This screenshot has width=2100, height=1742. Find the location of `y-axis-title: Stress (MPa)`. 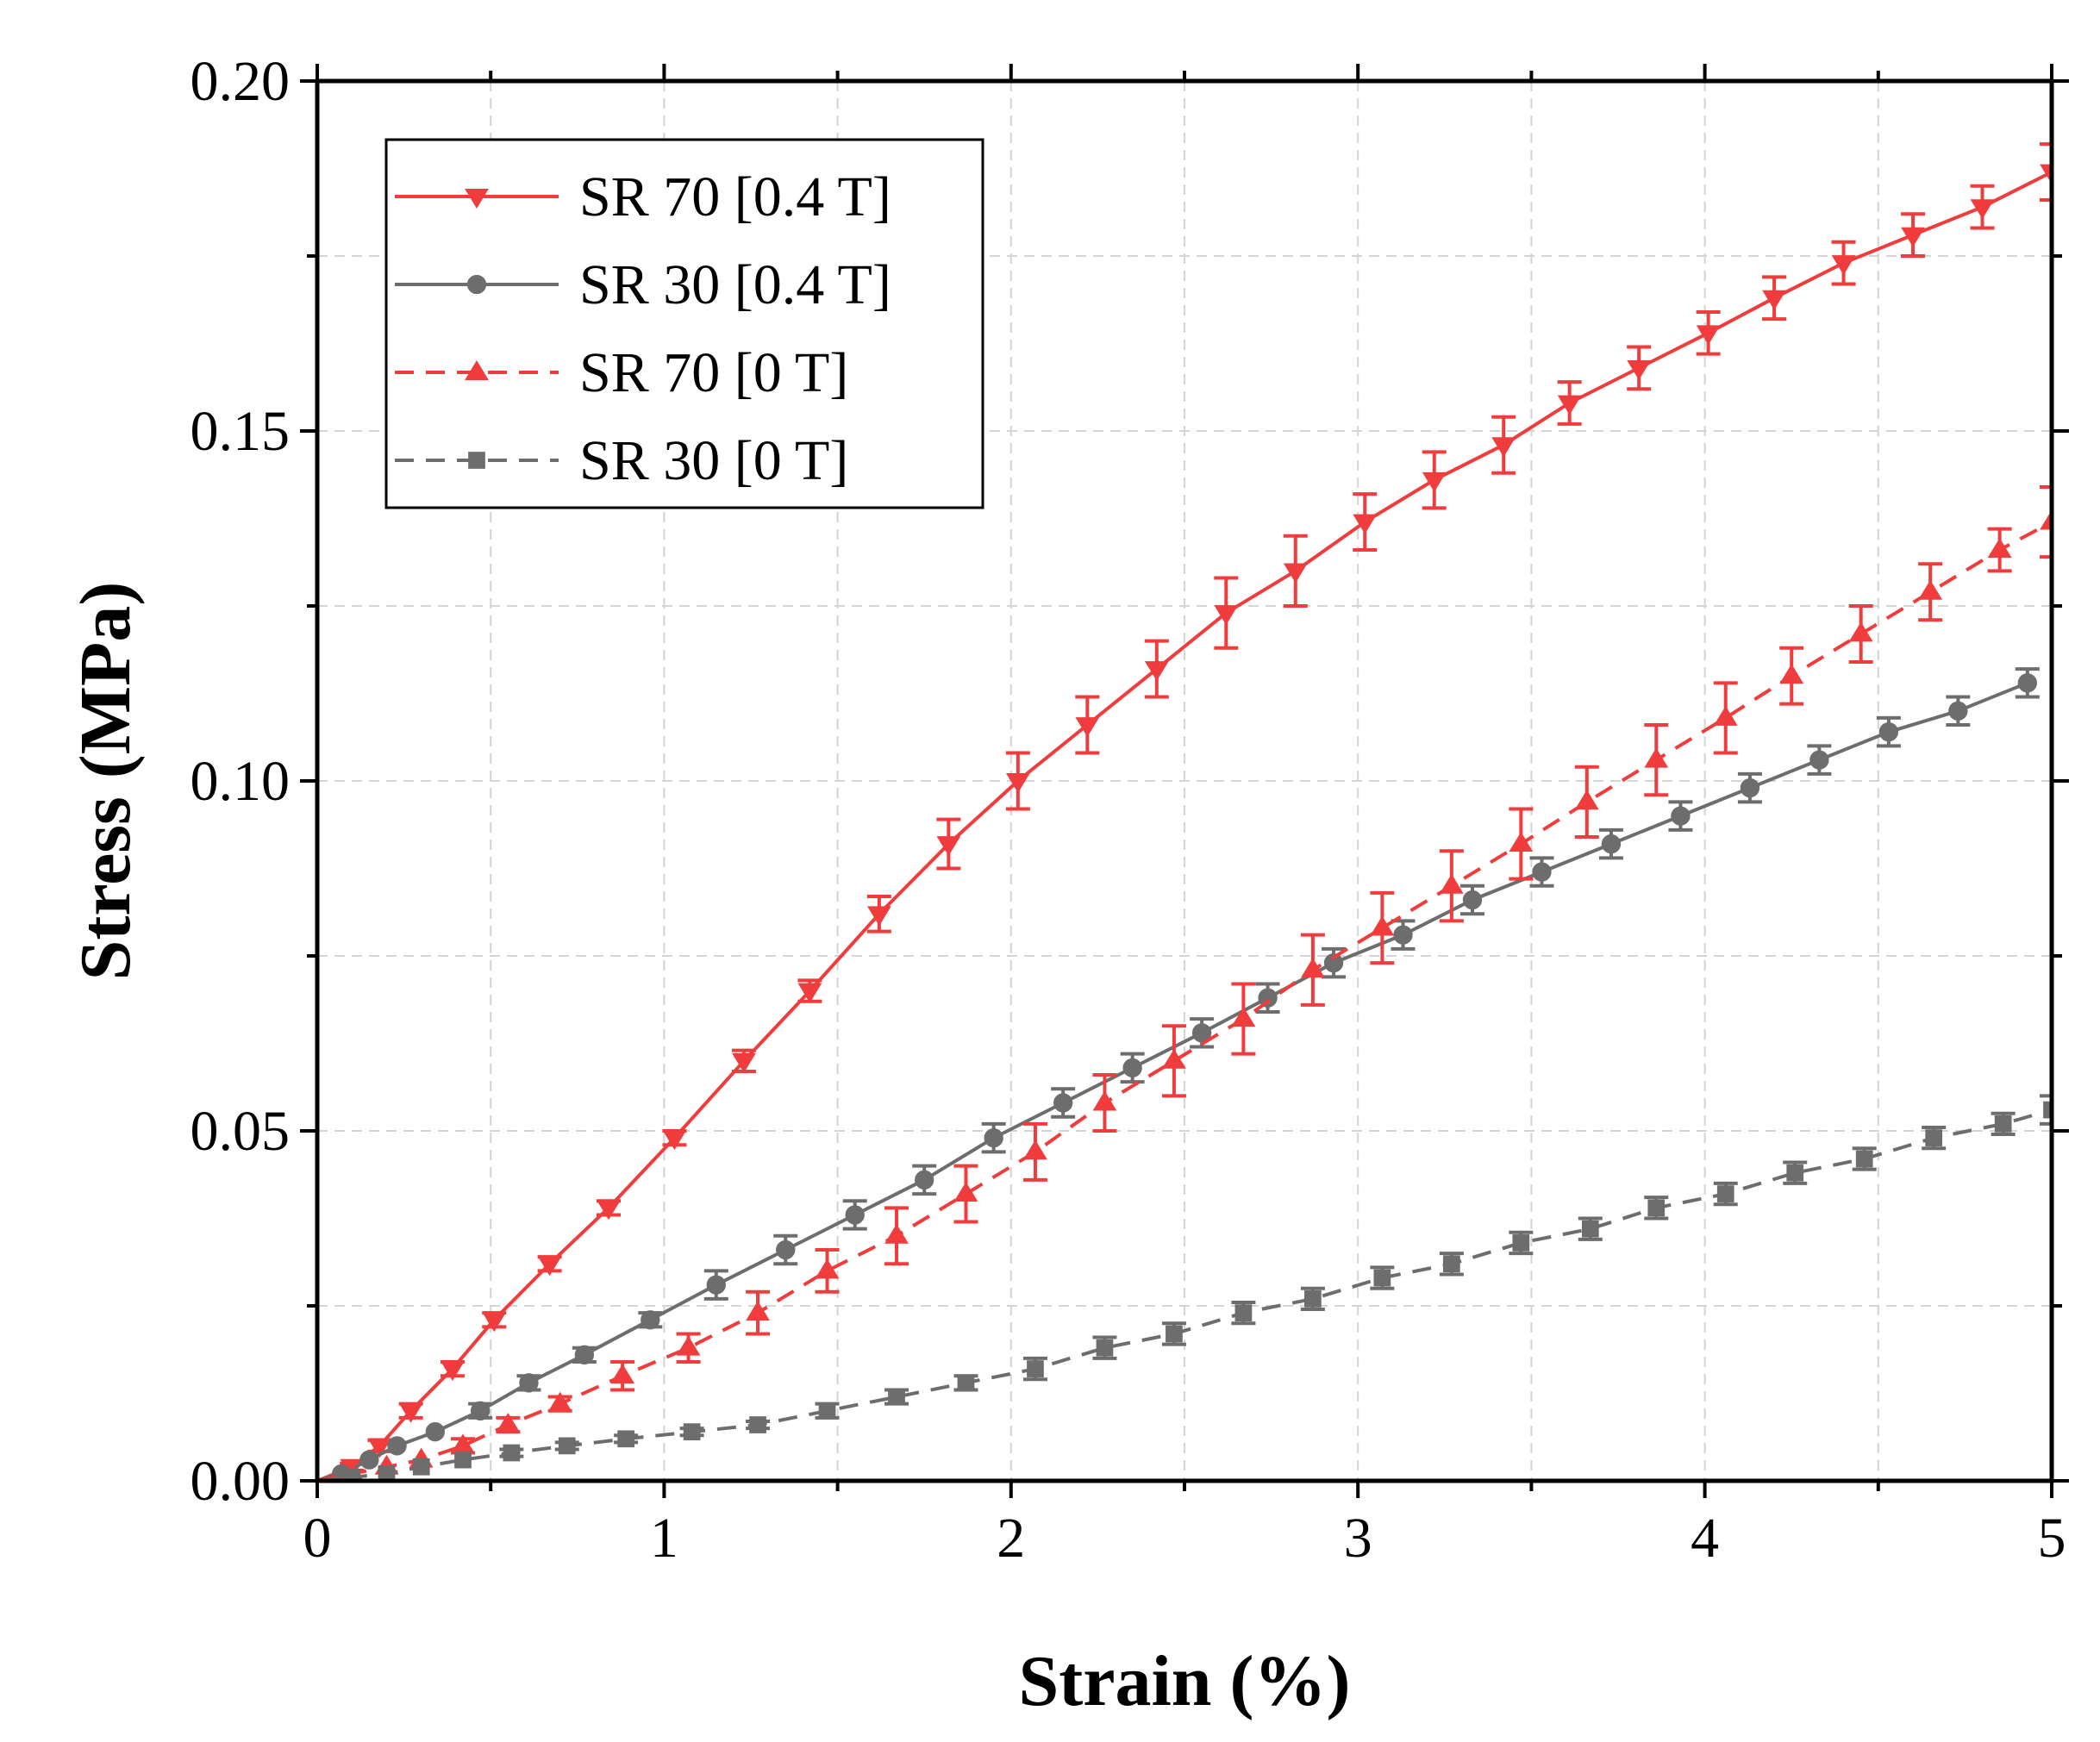

y-axis-title: Stress (MPa) is located at coordinates (106, 781).